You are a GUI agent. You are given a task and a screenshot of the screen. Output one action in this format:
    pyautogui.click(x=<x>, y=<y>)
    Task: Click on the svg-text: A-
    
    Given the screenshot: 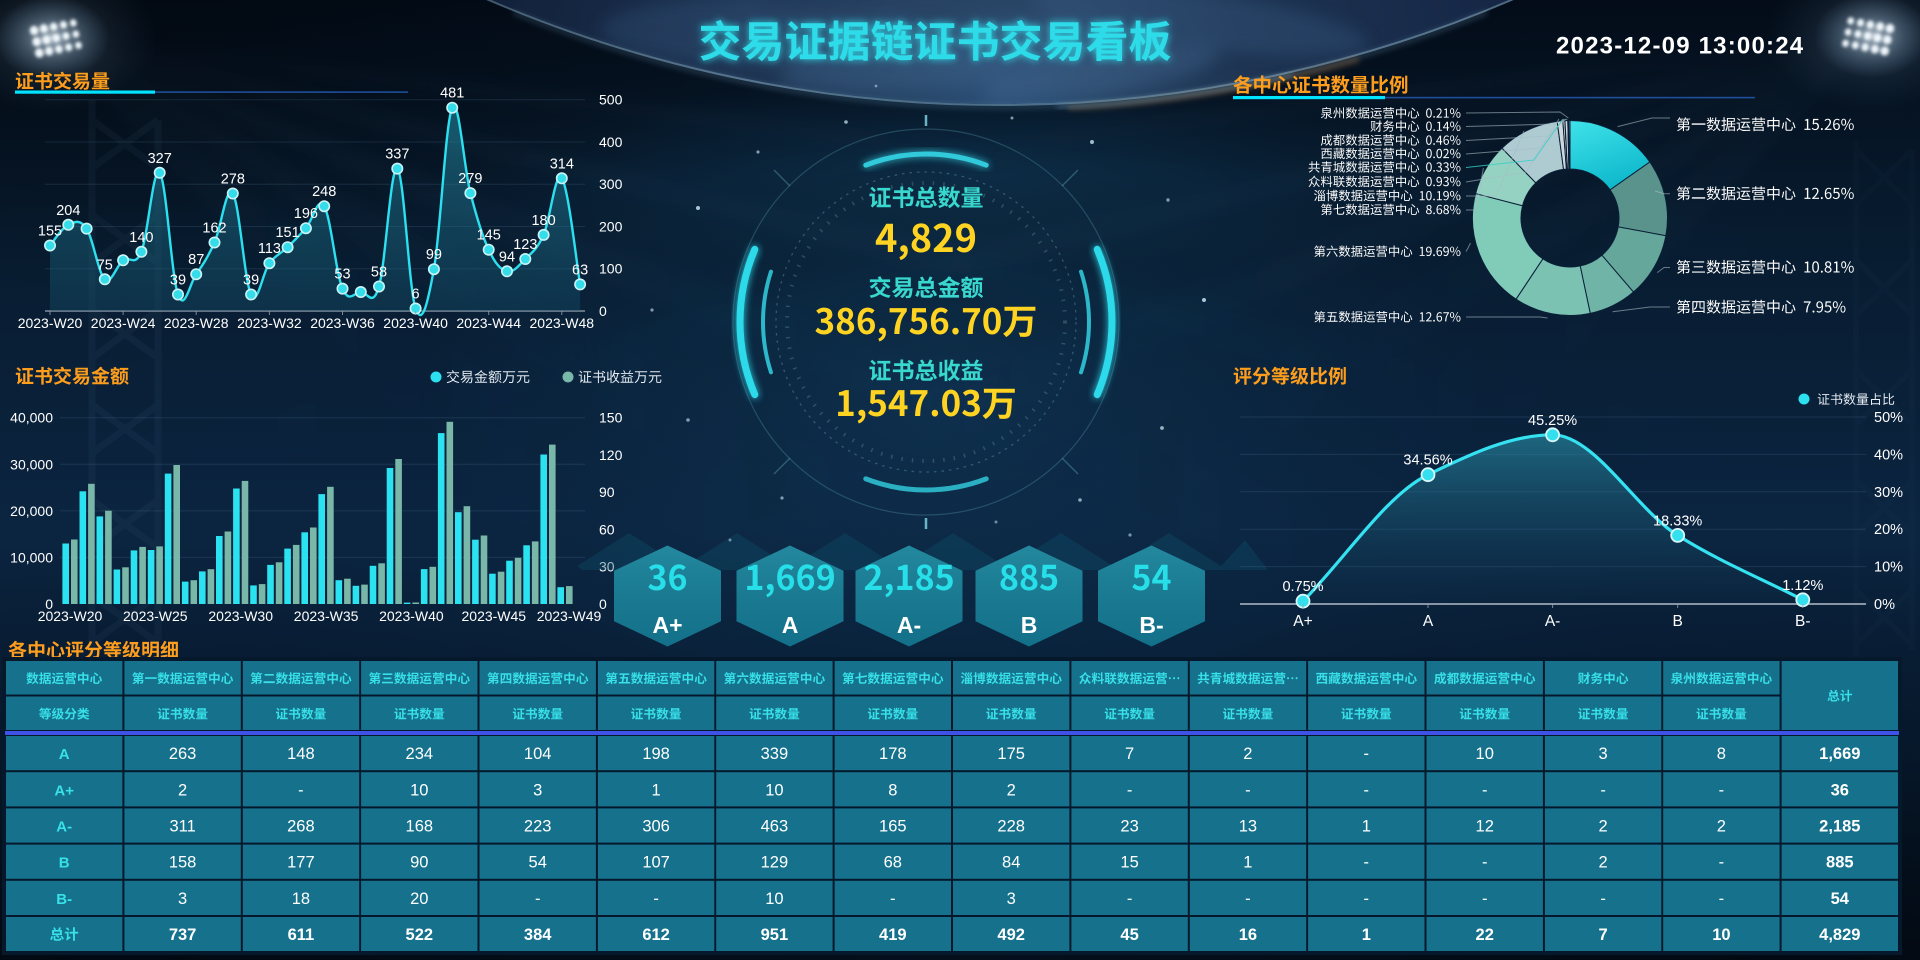 What is the action you would take?
    pyautogui.click(x=64, y=827)
    